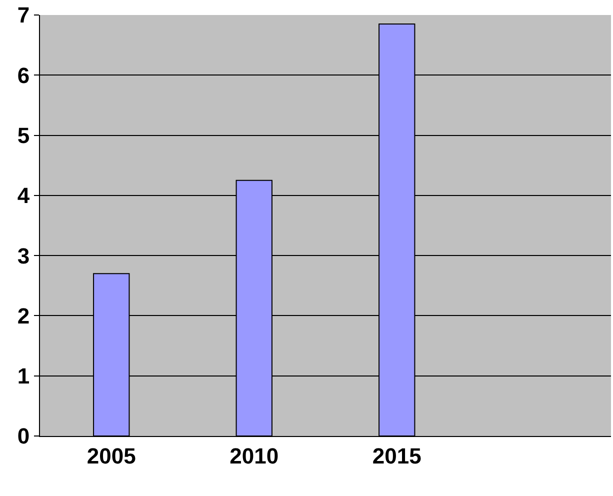 The image size is (613, 496). What do you see at coordinates (111, 455) in the screenshot?
I see `x-tick-label: 2005` at bounding box center [111, 455].